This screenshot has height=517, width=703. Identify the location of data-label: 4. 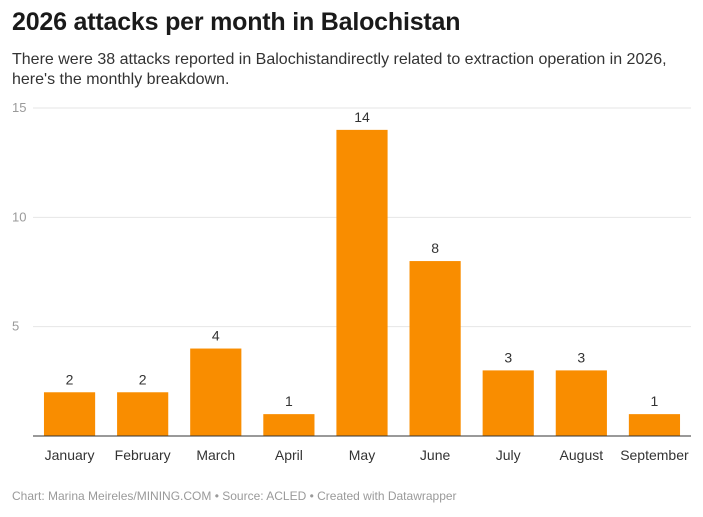
(216, 336).